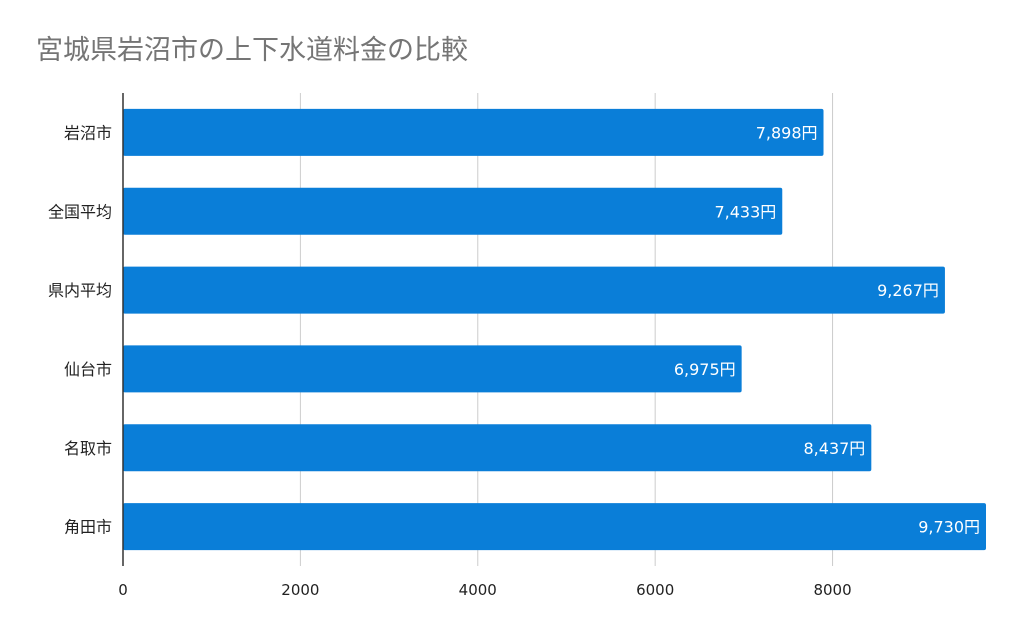 Image resolution: width=1024 pixels, height=638 pixels. What do you see at coordinates (949, 527) in the screenshot?
I see `bar-value-label: 9,730円` at bounding box center [949, 527].